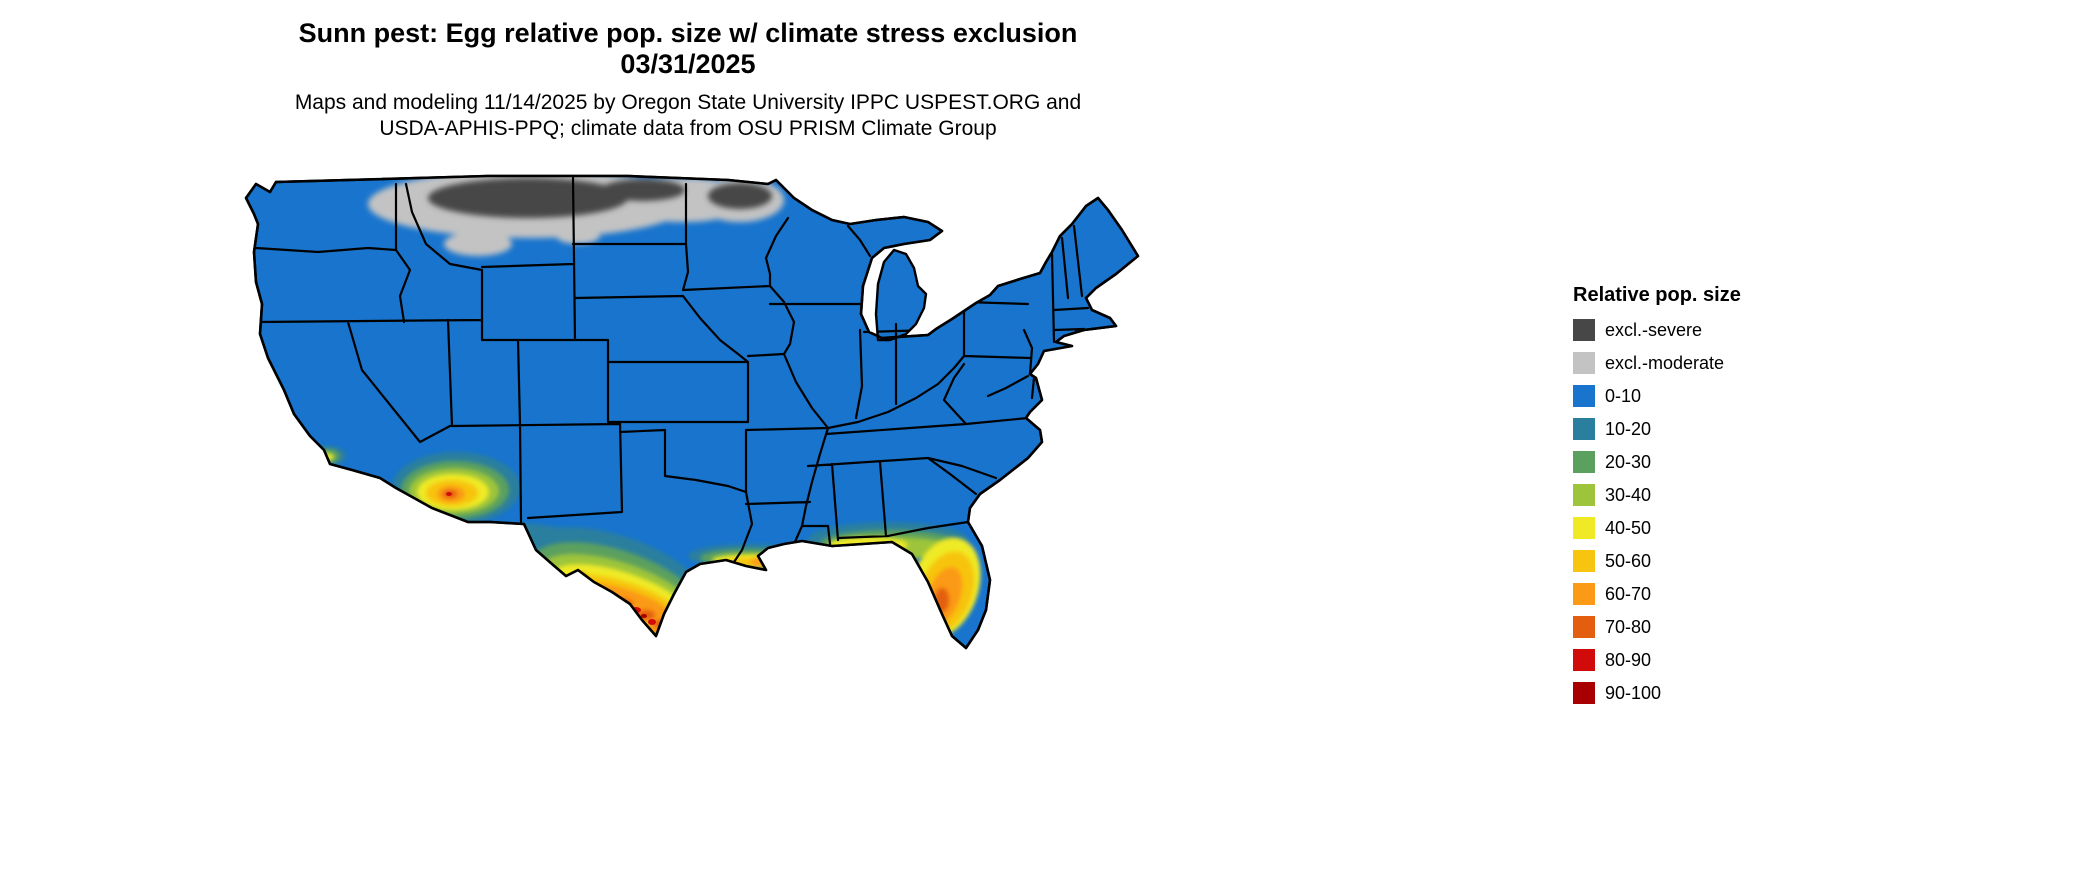 Image resolution: width=2100 pixels, height=892 pixels. Describe the element at coordinates (1657, 528) in the screenshot. I see `legend-item-40-50: 40-50` at that location.